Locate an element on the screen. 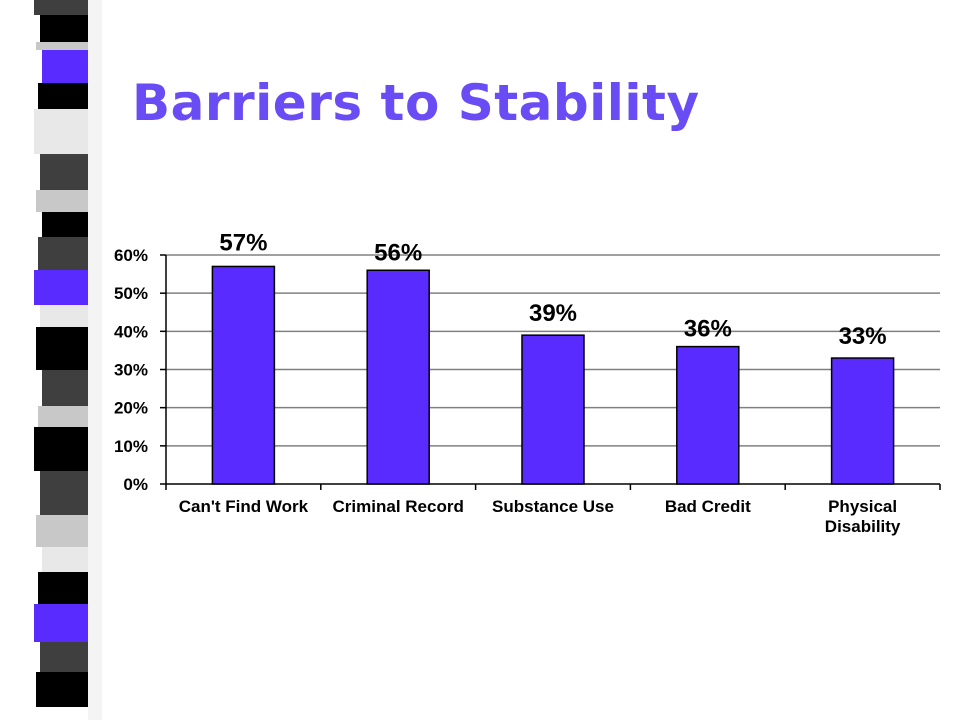 The height and width of the screenshot is (720, 960). data-label: 36% is located at coordinates (708, 329).